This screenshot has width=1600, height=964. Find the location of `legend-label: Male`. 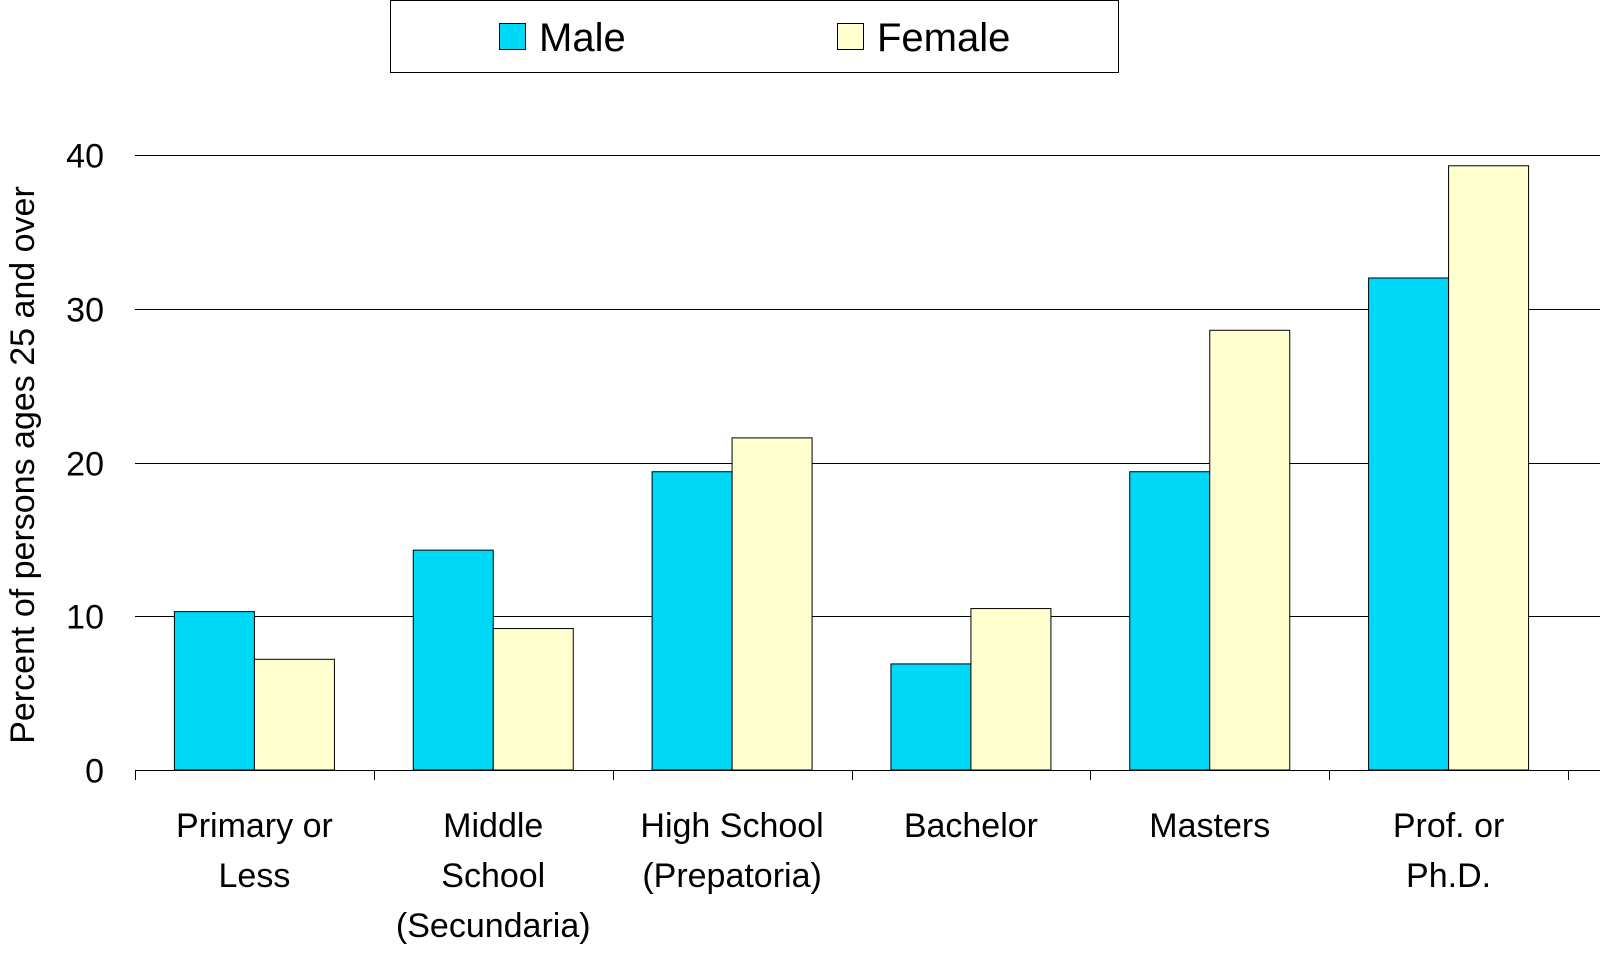

legend-label: Male is located at coordinates (582, 38).